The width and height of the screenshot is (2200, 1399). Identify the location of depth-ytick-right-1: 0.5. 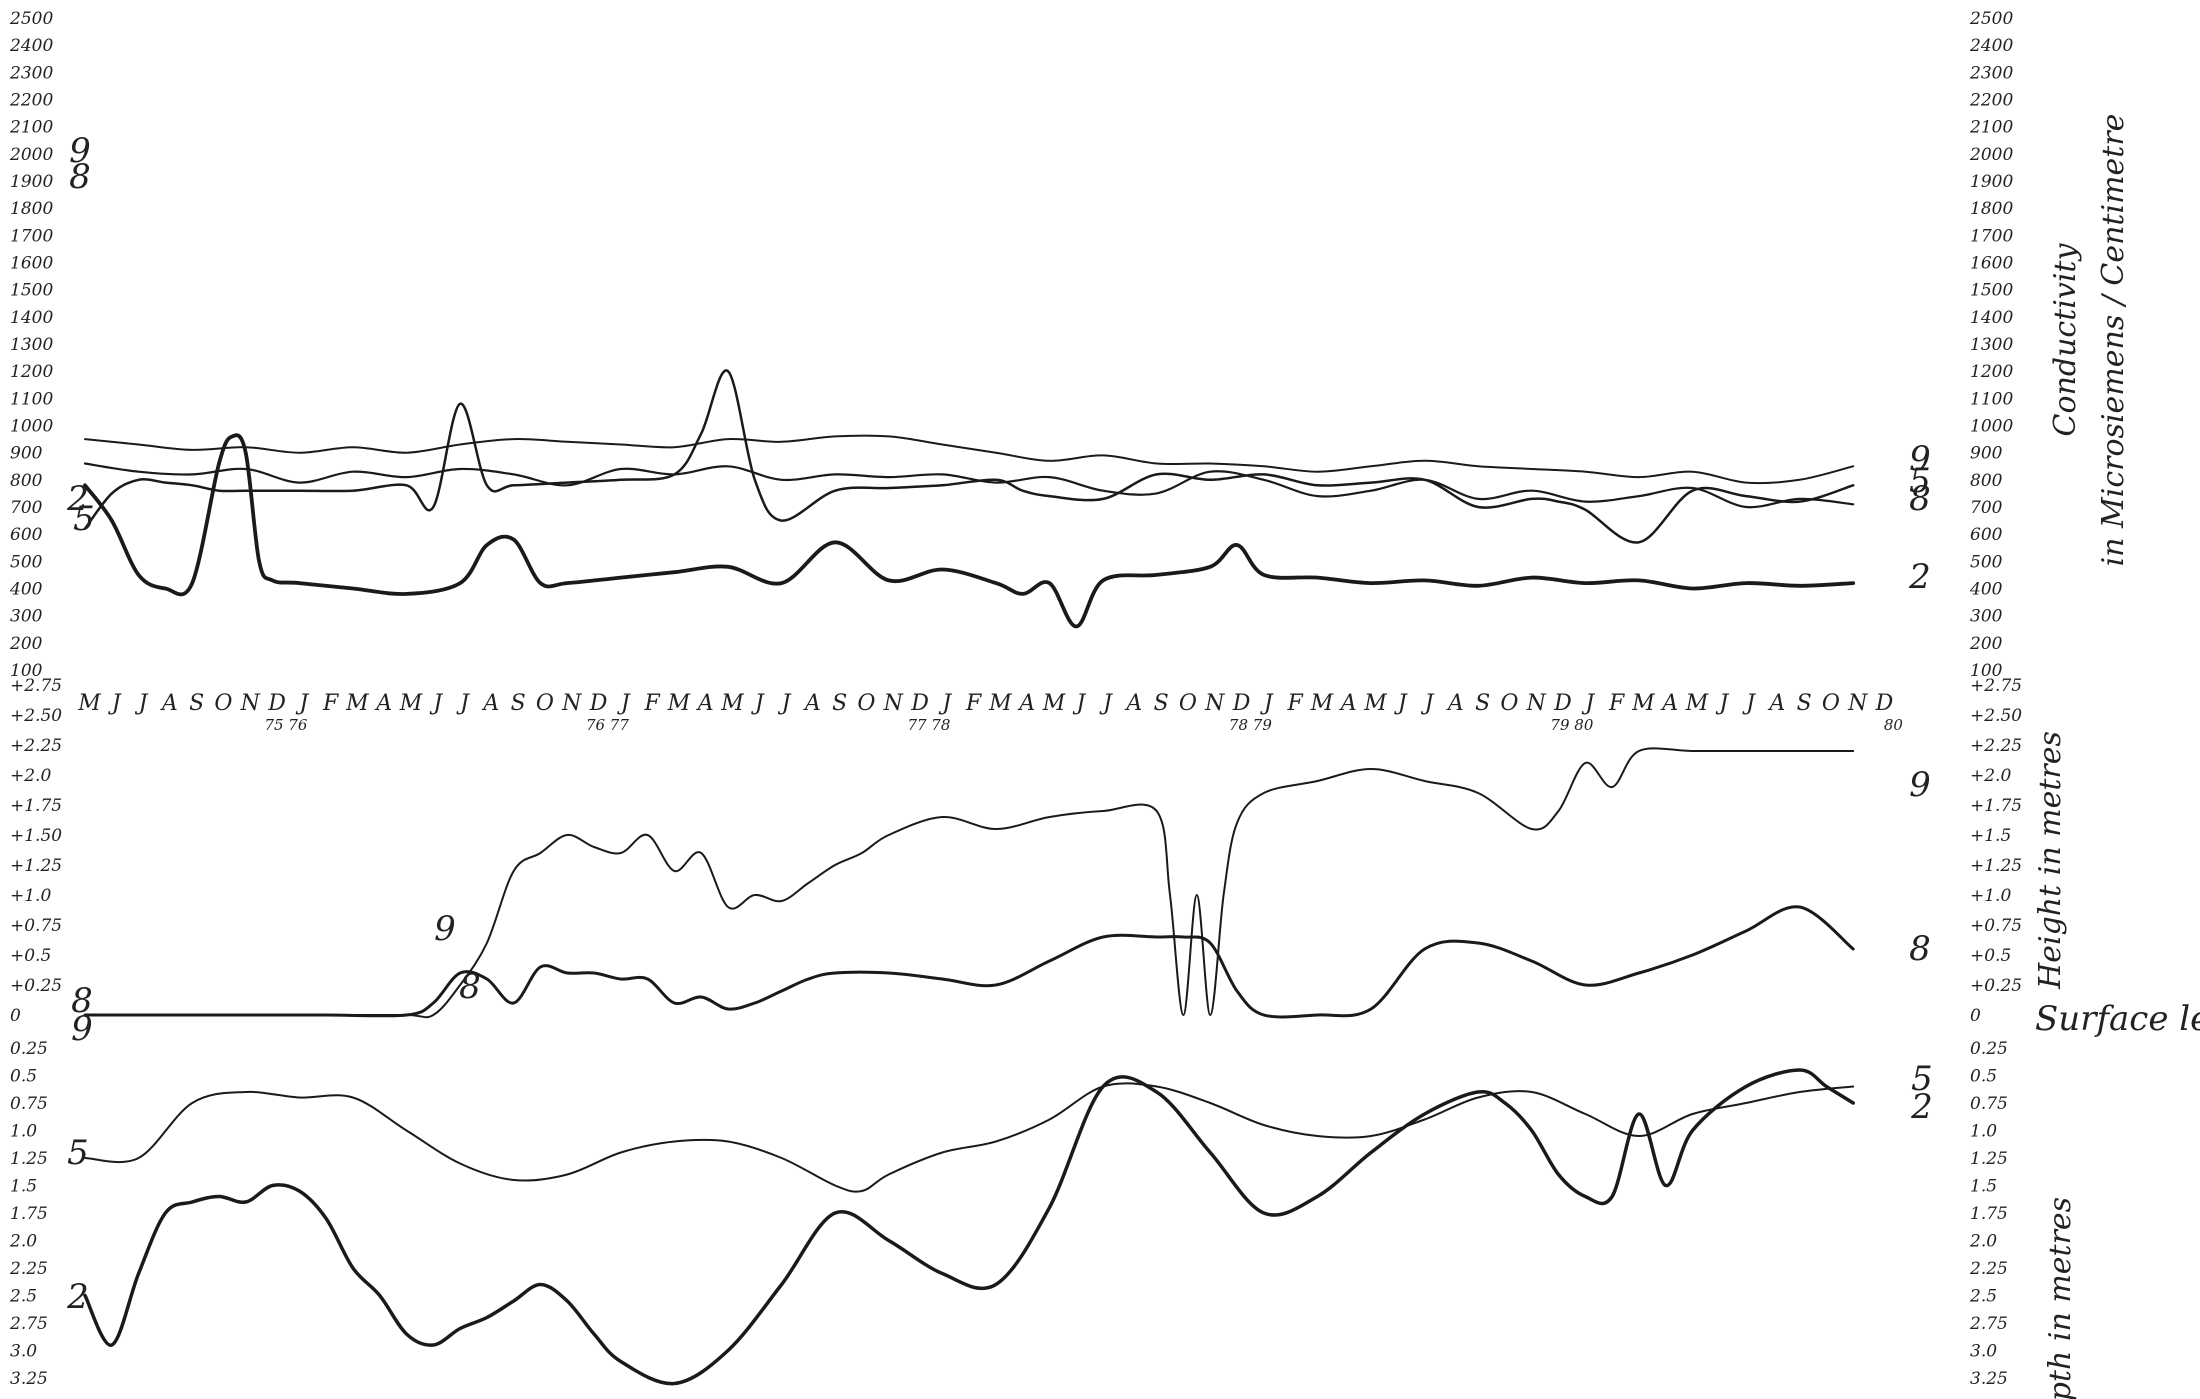
(1983, 1077).